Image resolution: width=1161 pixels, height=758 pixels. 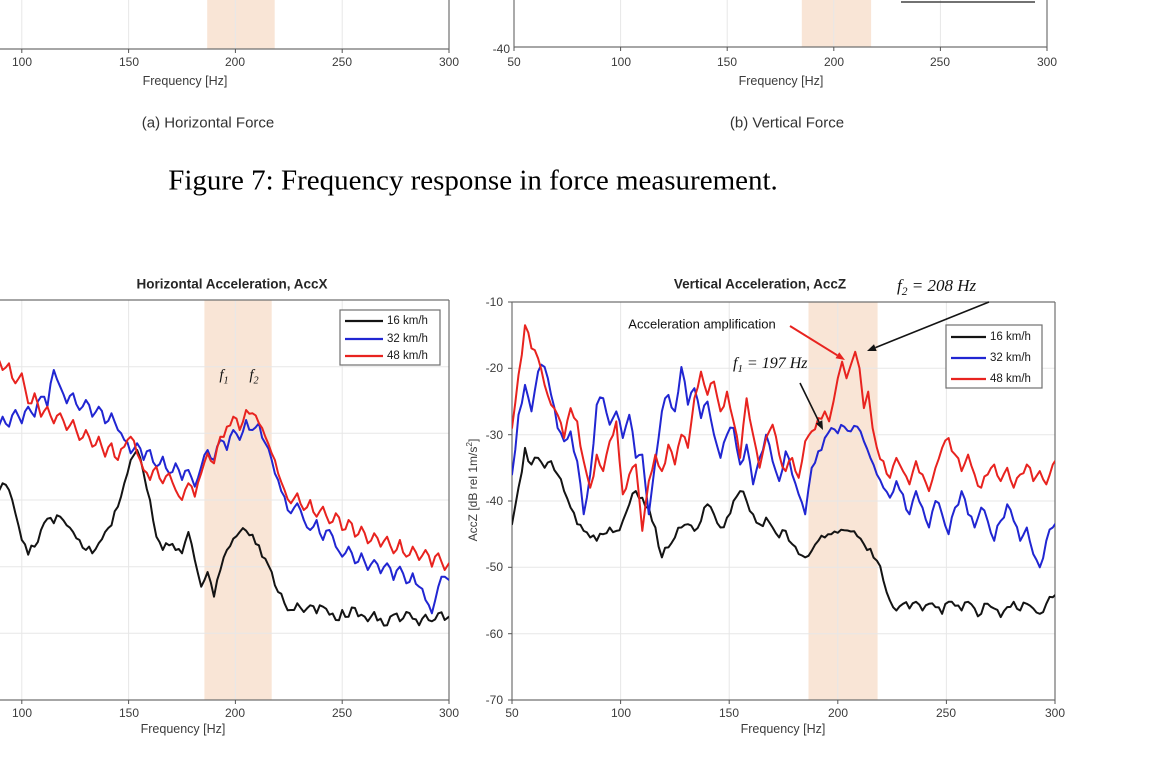 What do you see at coordinates (407, 321) in the screenshot?
I see `accx-legend-label-16: 16 km/h` at bounding box center [407, 321].